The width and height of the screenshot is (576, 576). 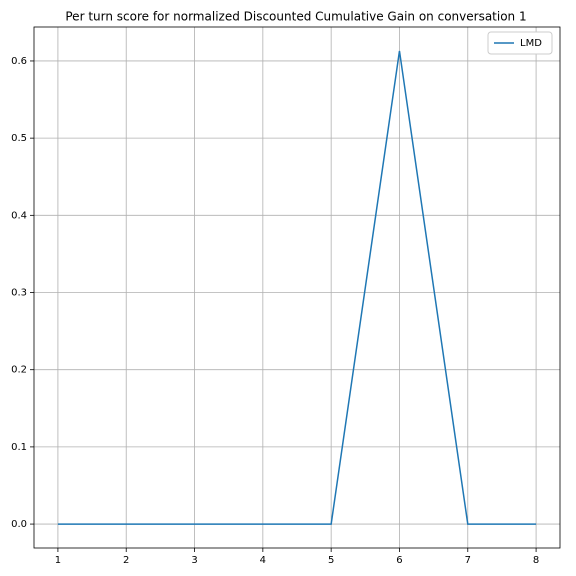 I want to click on y-tick-label: 0.1, so click(x=19, y=447).